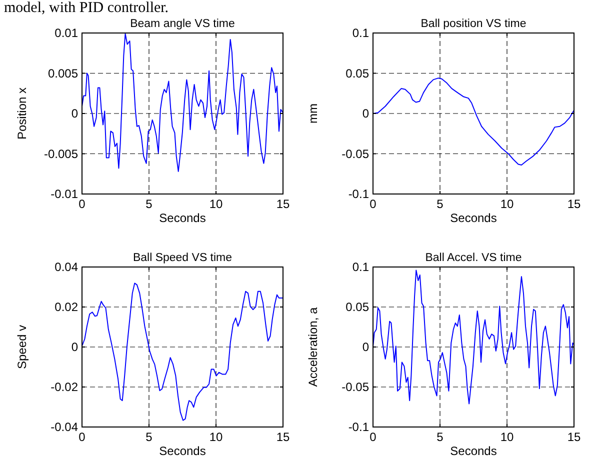 The width and height of the screenshot is (590, 472). What do you see at coordinates (313, 346) in the screenshot?
I see `y-axis-title: Acceleration, a` at bounding box center [313, 346].